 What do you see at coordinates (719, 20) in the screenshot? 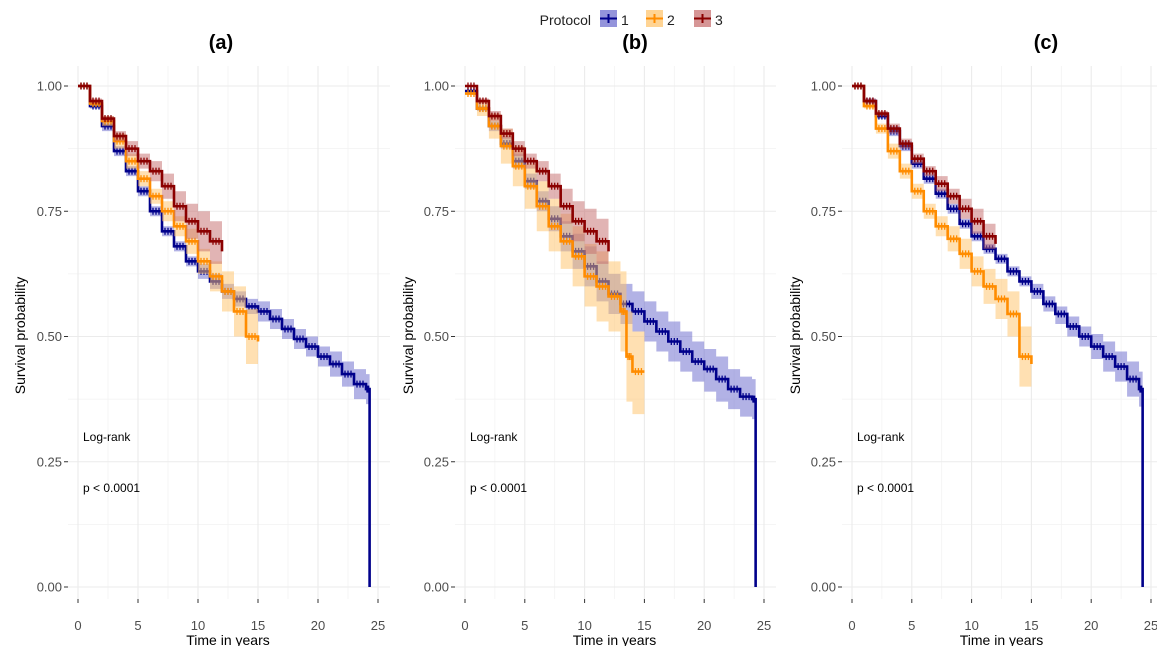
I see `legend-label: 3` at bounding box center [719, 20].